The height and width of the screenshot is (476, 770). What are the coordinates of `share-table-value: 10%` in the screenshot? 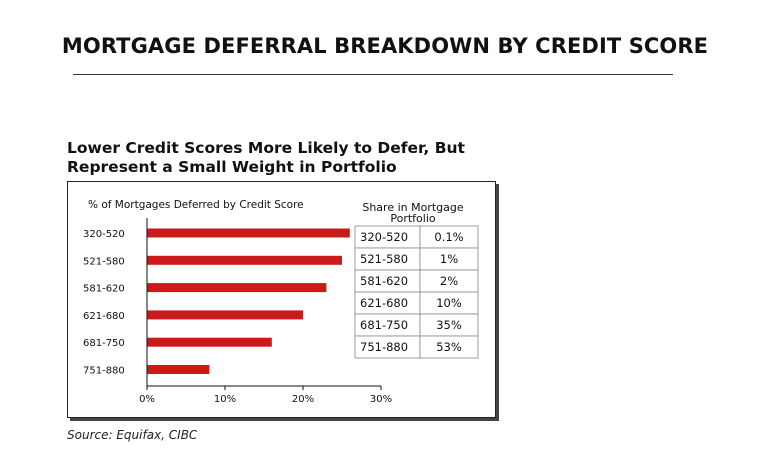 It's located at (449, 303).